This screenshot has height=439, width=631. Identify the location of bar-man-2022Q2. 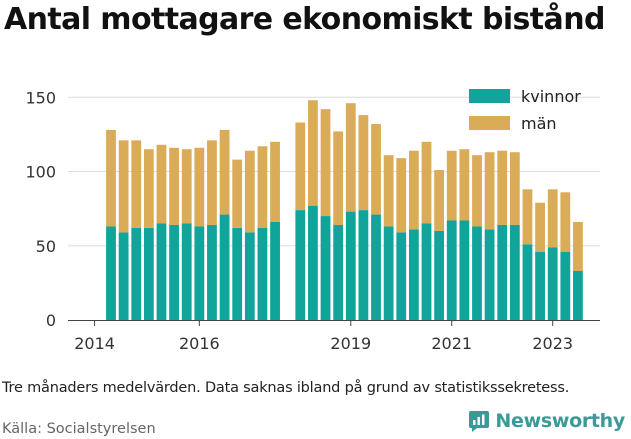
(514, 188).